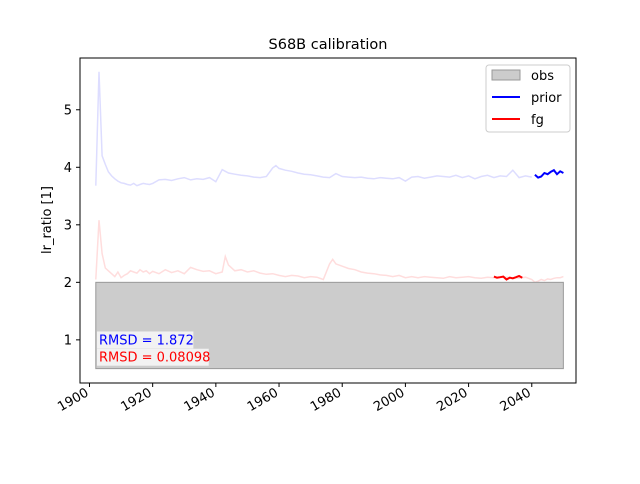 The height and width of the screenshot is (484, 640). Describe the element at coordinates (537, 120) in the screenshot. I see `legend-label-fg: fg` at that location.